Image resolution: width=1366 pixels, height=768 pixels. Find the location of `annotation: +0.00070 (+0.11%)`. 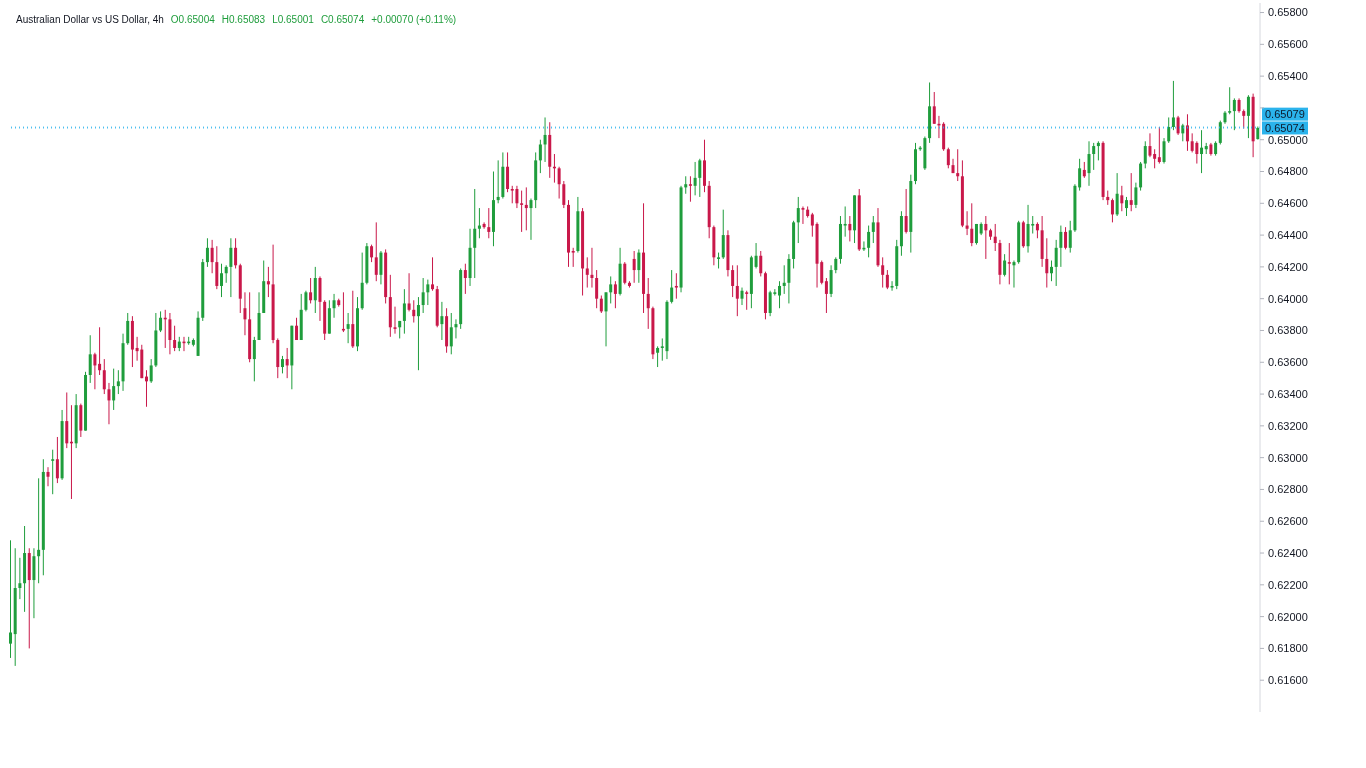

annotation: +0.00070 (+0.11%) is located at coordinates (414, 19).